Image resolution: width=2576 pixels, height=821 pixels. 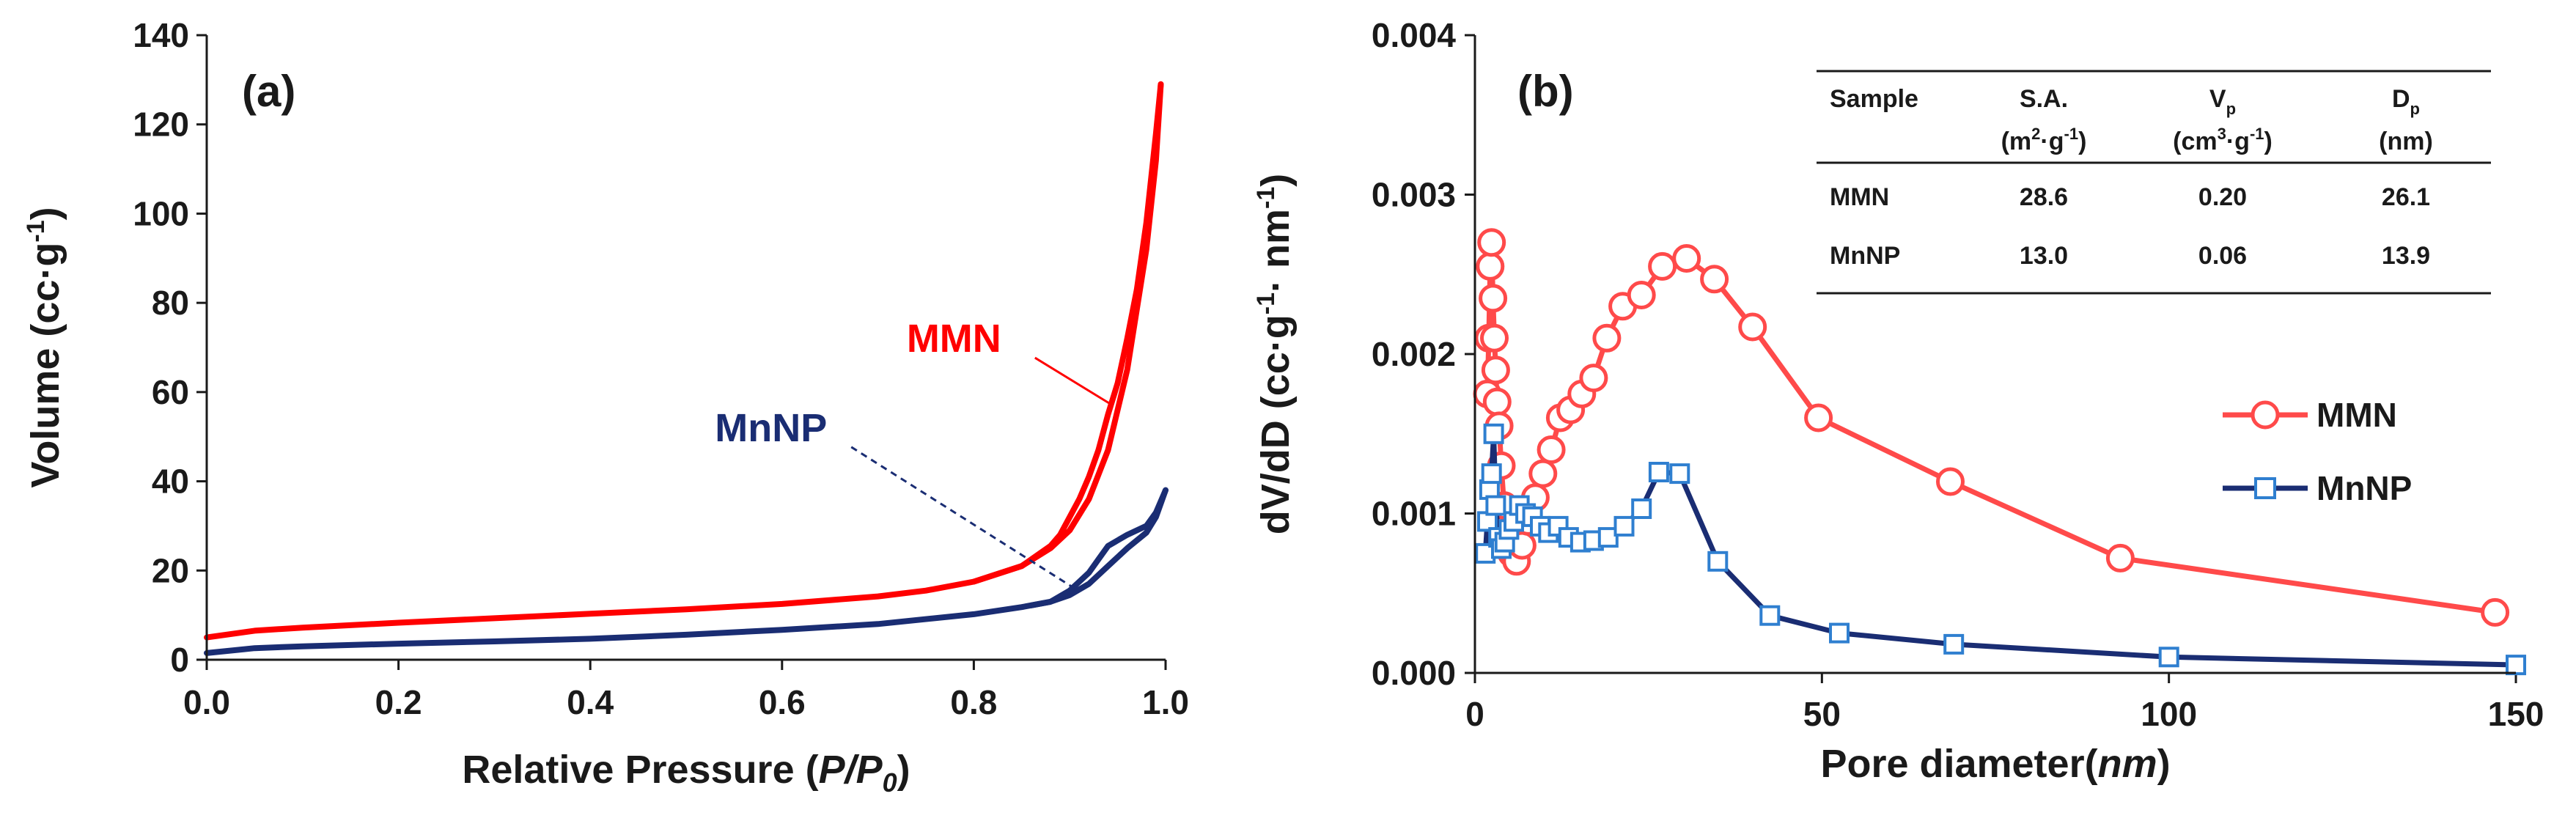 I want to click on panel-b-y-tick-label: 0.003, so click(x=1414, y=195).